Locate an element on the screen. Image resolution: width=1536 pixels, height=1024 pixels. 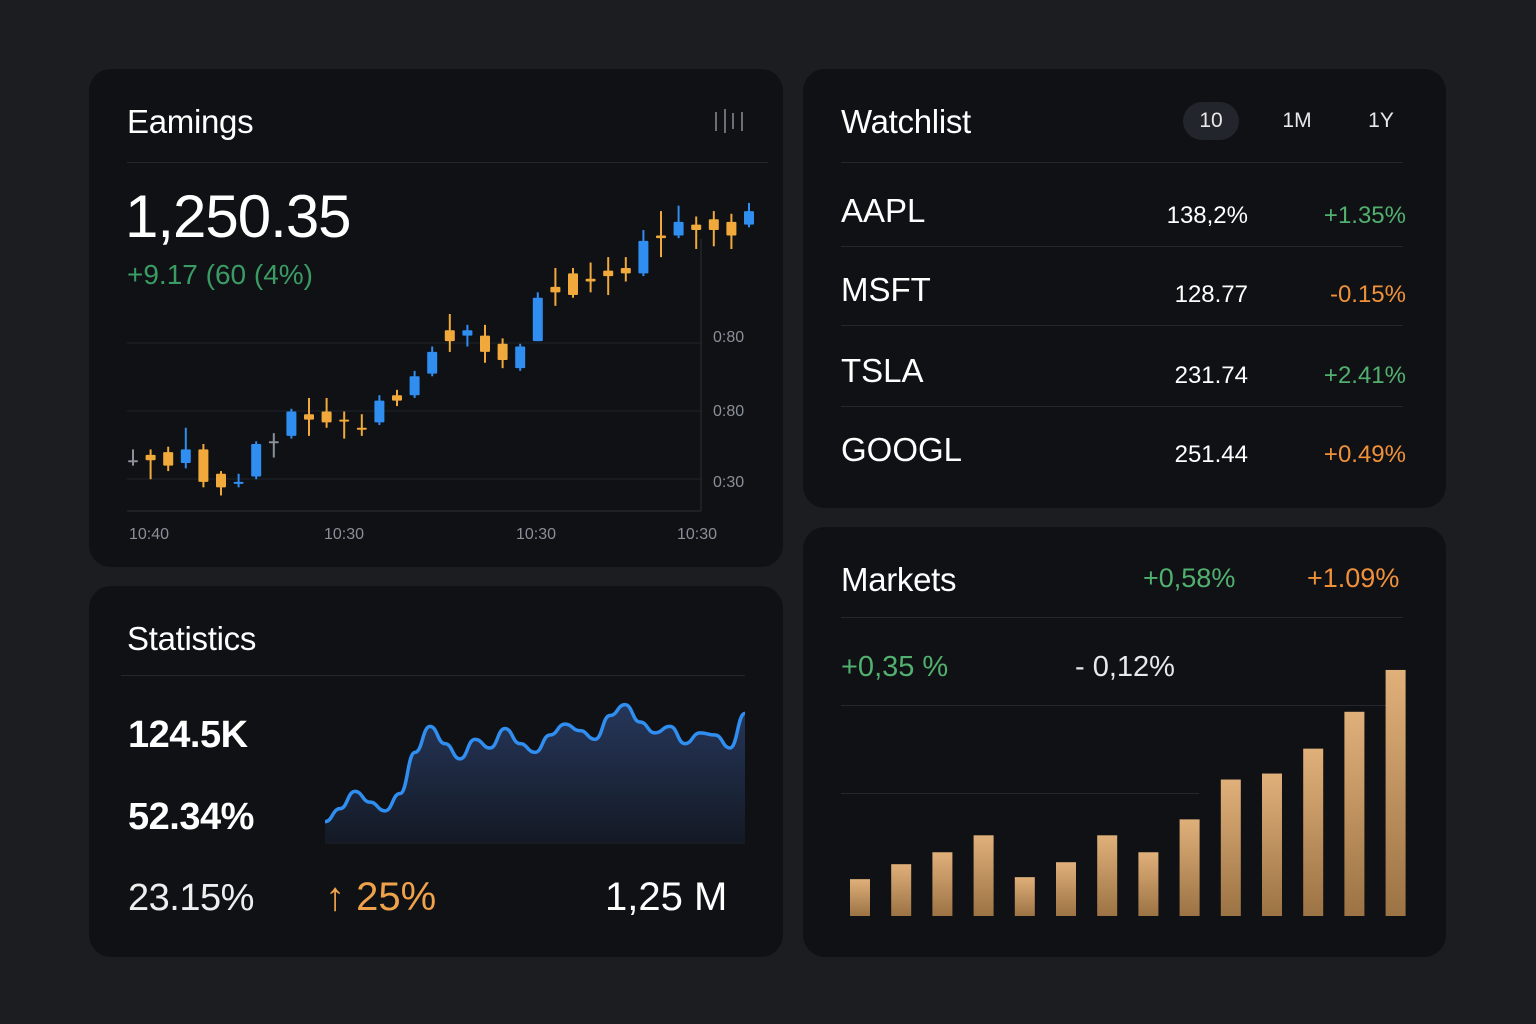
growth-indicator: ↑ 25% is located at coordinates (381, 897).